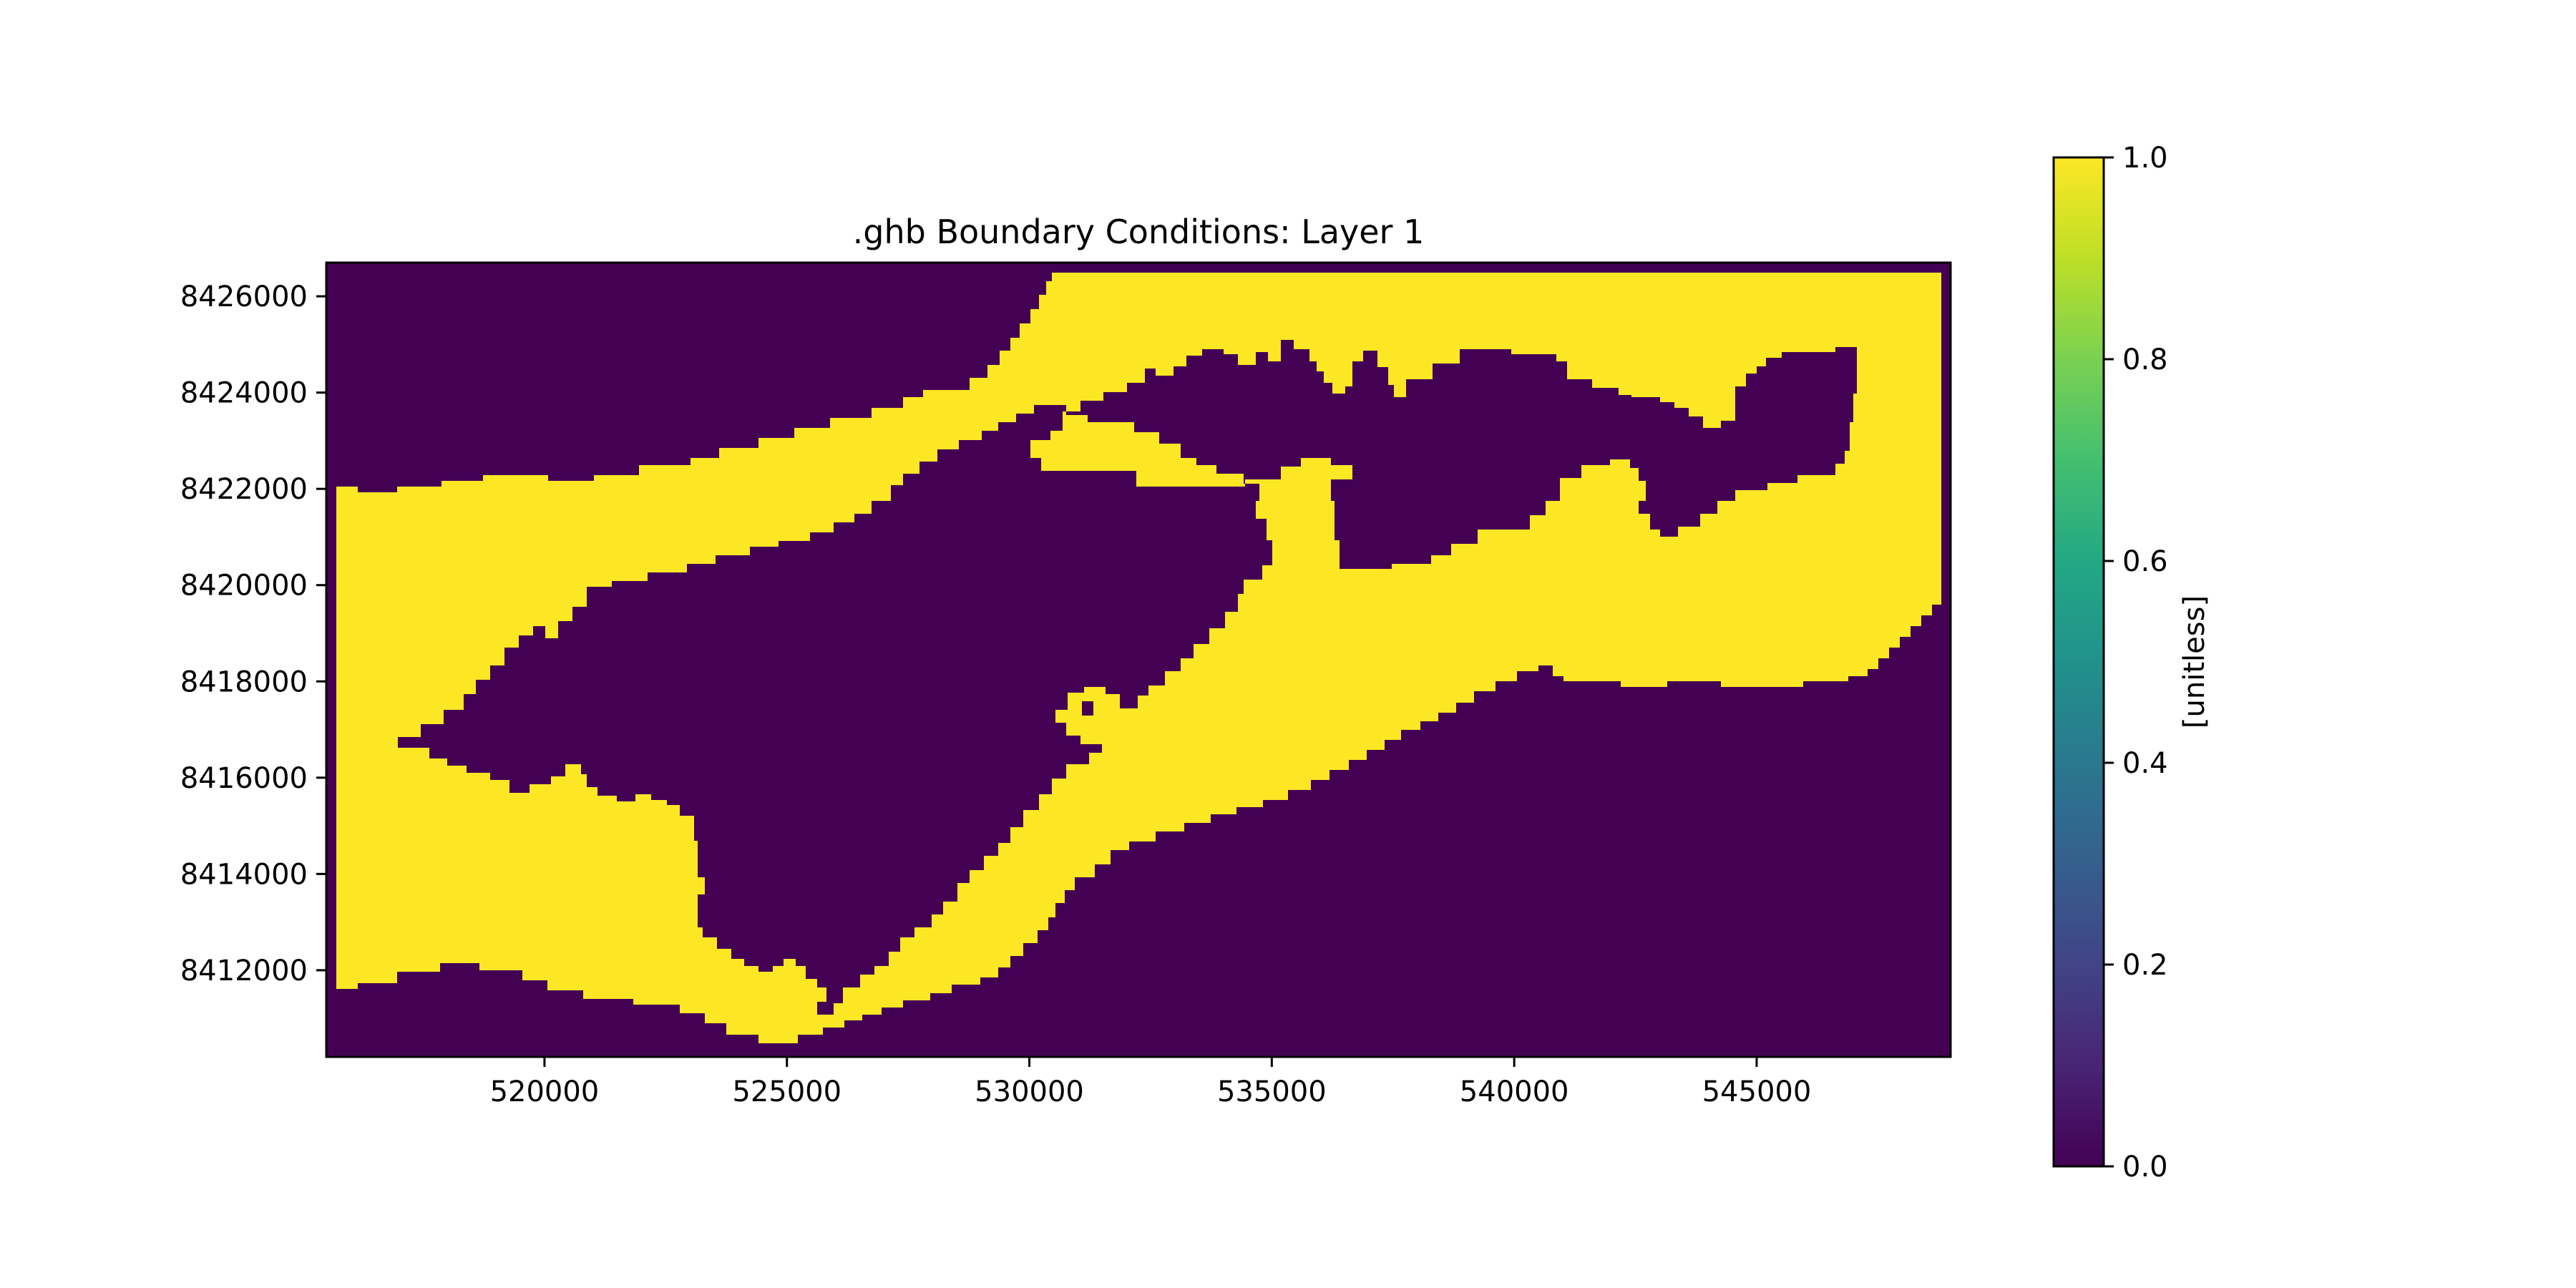 The height and width of the screenshot is (1288, 2576). I want to click on colorbar-tick-label: 0.6, so click(2145, 561).